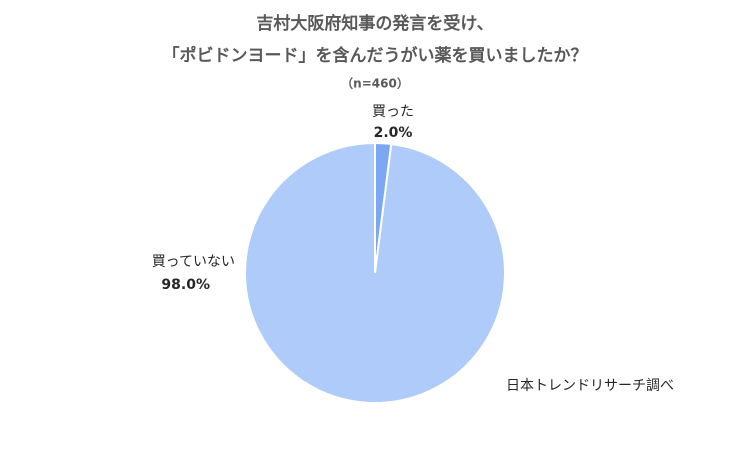  What do you see at coordinates (374, 23) in the screenshot?
I see `chart-title: 吉村大阪府知事の発言を受け、` at bounding box center [374, 23].